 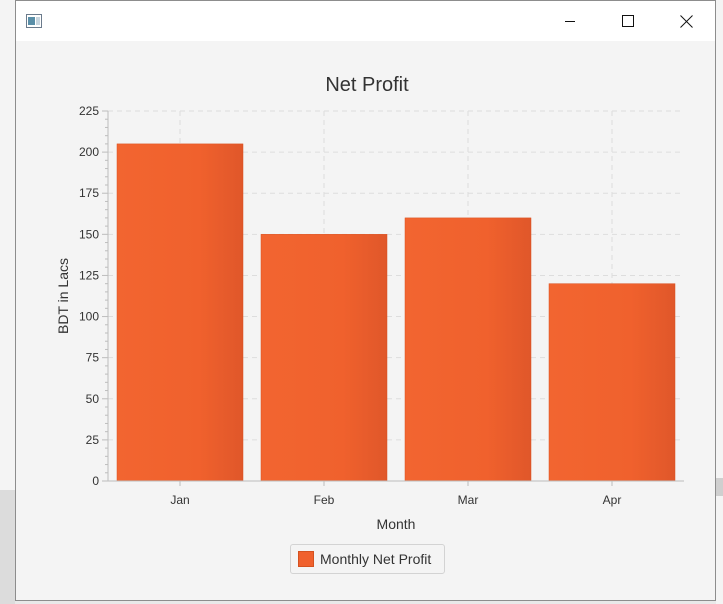 What do you see at coordinates (7, 547) in the screenshot?
I see `background-panel` at bounding box center [7, 547].